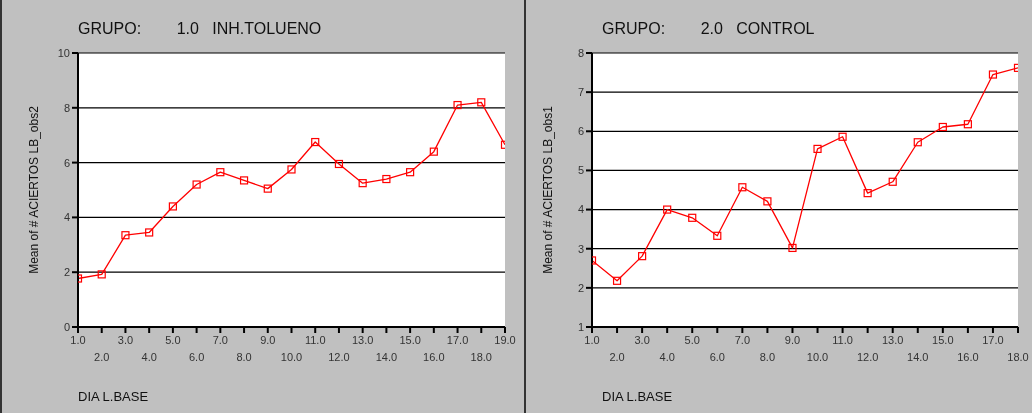 The height and width of the screenshot is (413, 1032). What do you see at coordinates (580, 92) in the screenshot?
I see `y-tick-label: 7` at bounding box center [580, 92].